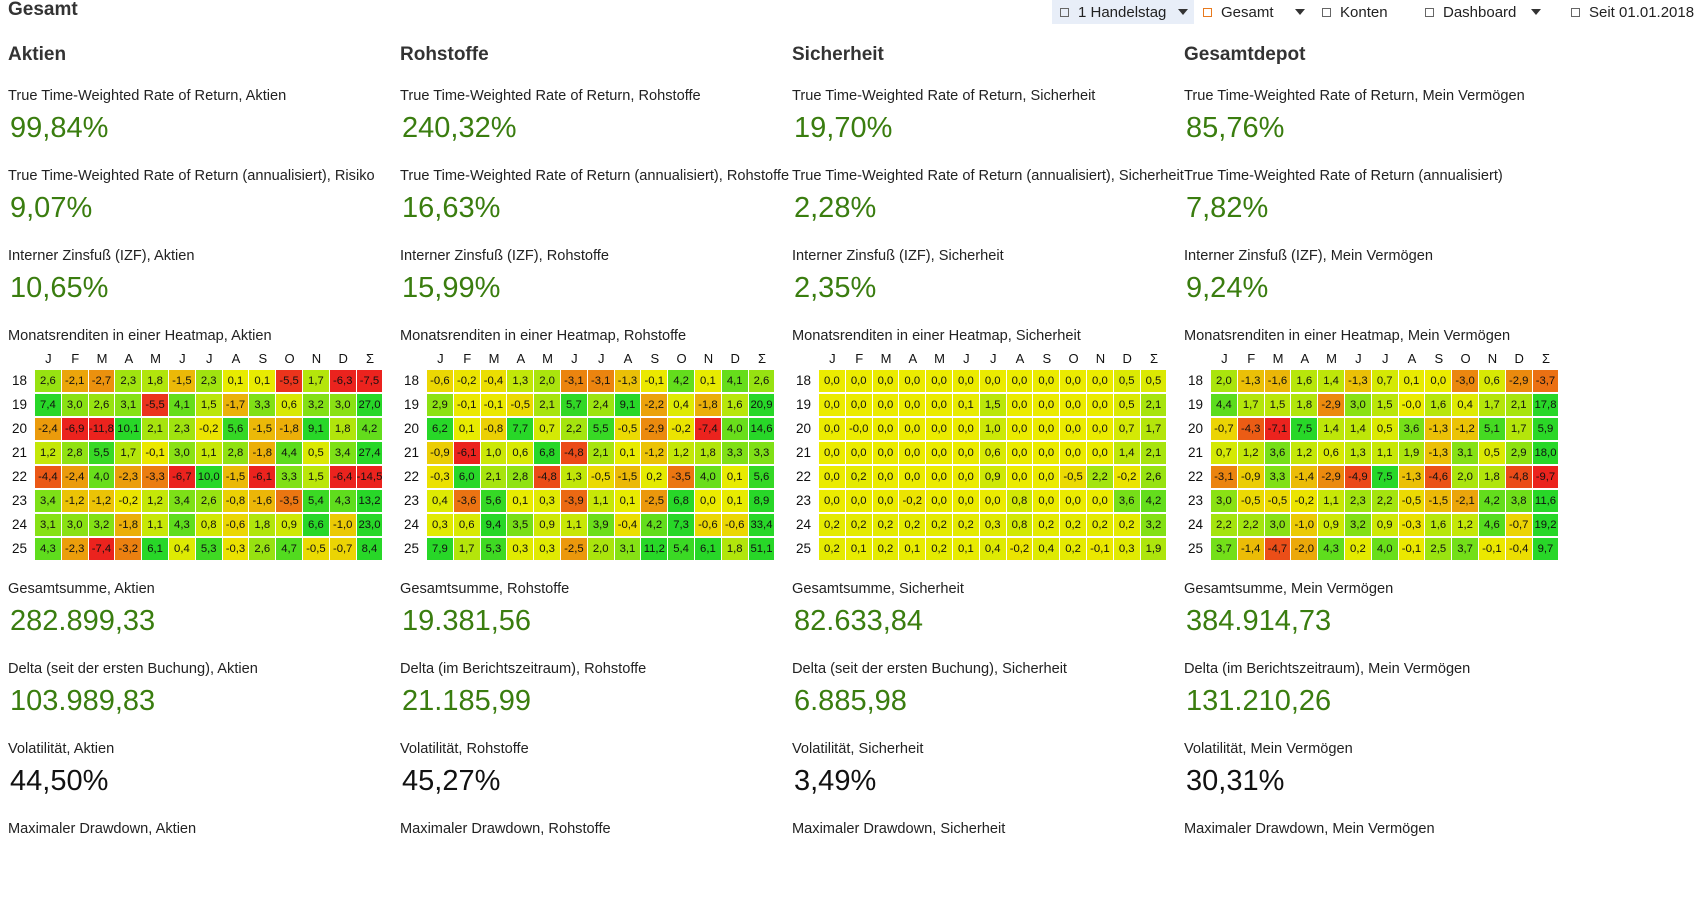 The image size is (1703, 912). What do you see at coordinates (129, 358) in the screenshot?
I see `heatmap-month-label: A` at bounding box center [129, 358].